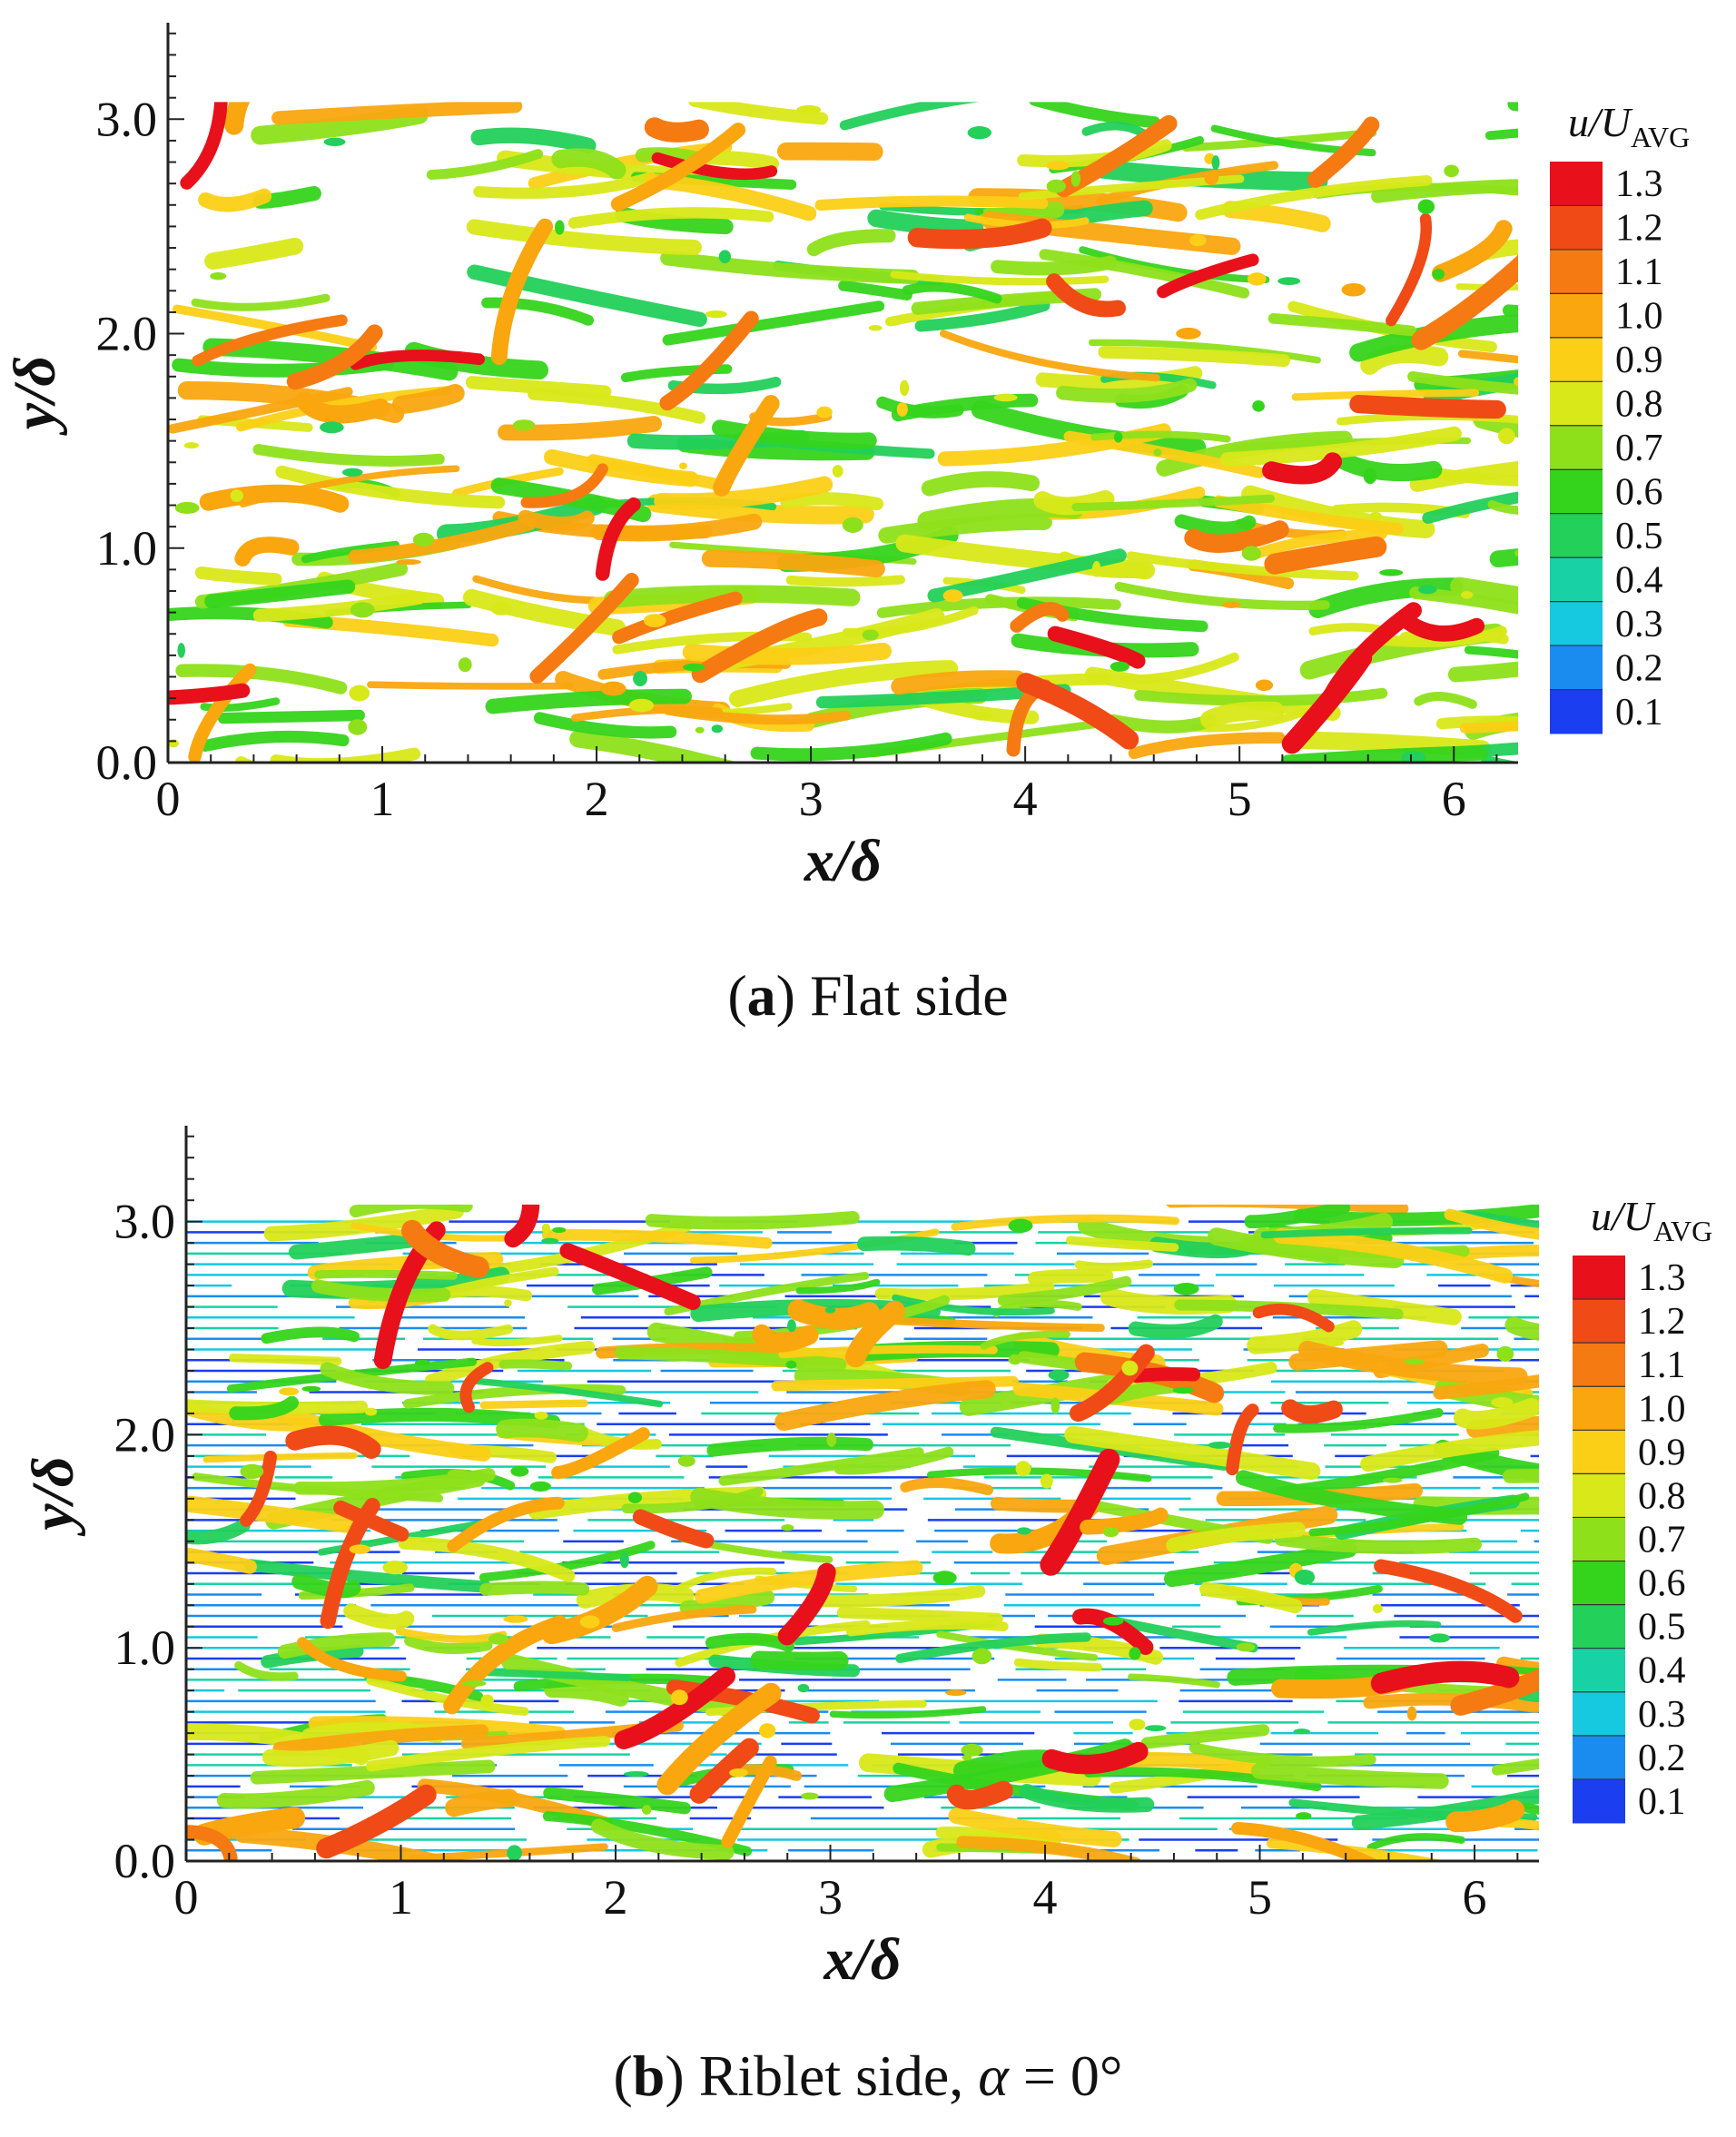 This screenshot has width=1736, height=2137. What do you see at coordinates (1639, 317) in the screenshot?
I see `colorbar-label: 1.0` at bounding box center [1639, 317].